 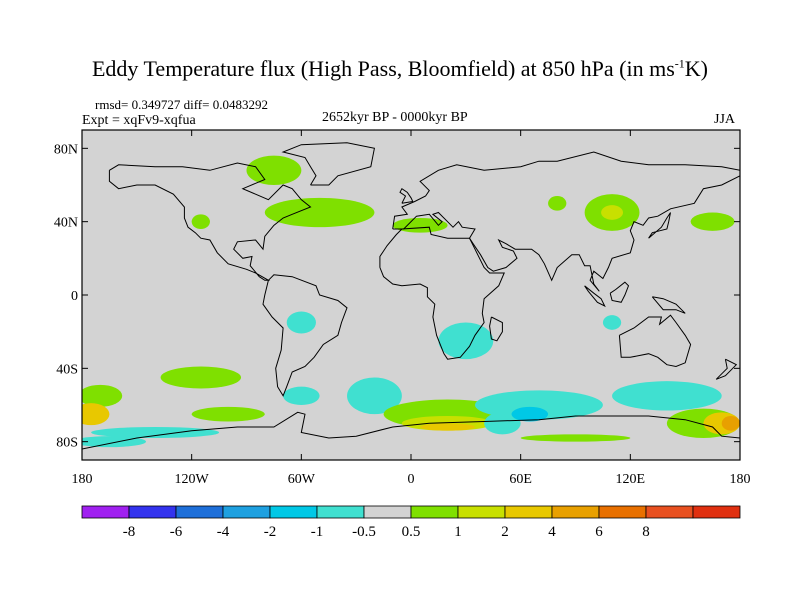 I want to click on title-end: K), so click(x=696, y=68).